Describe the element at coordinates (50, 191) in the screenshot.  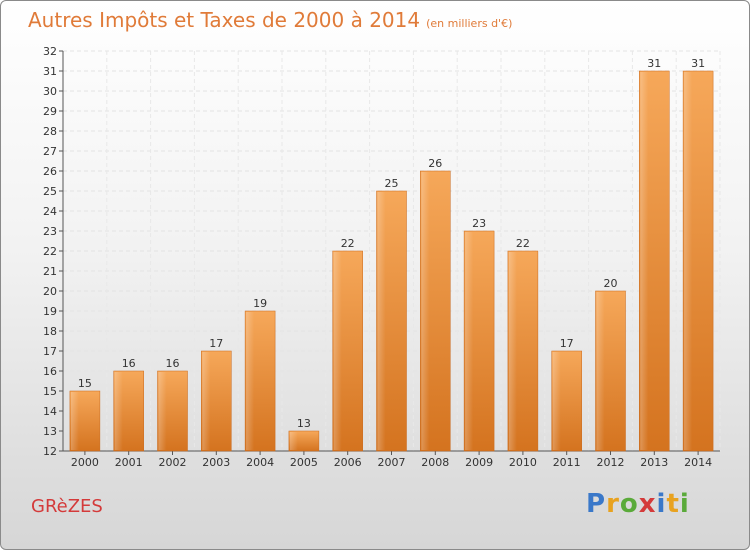
I see `y-tick-label: 25` at that location.